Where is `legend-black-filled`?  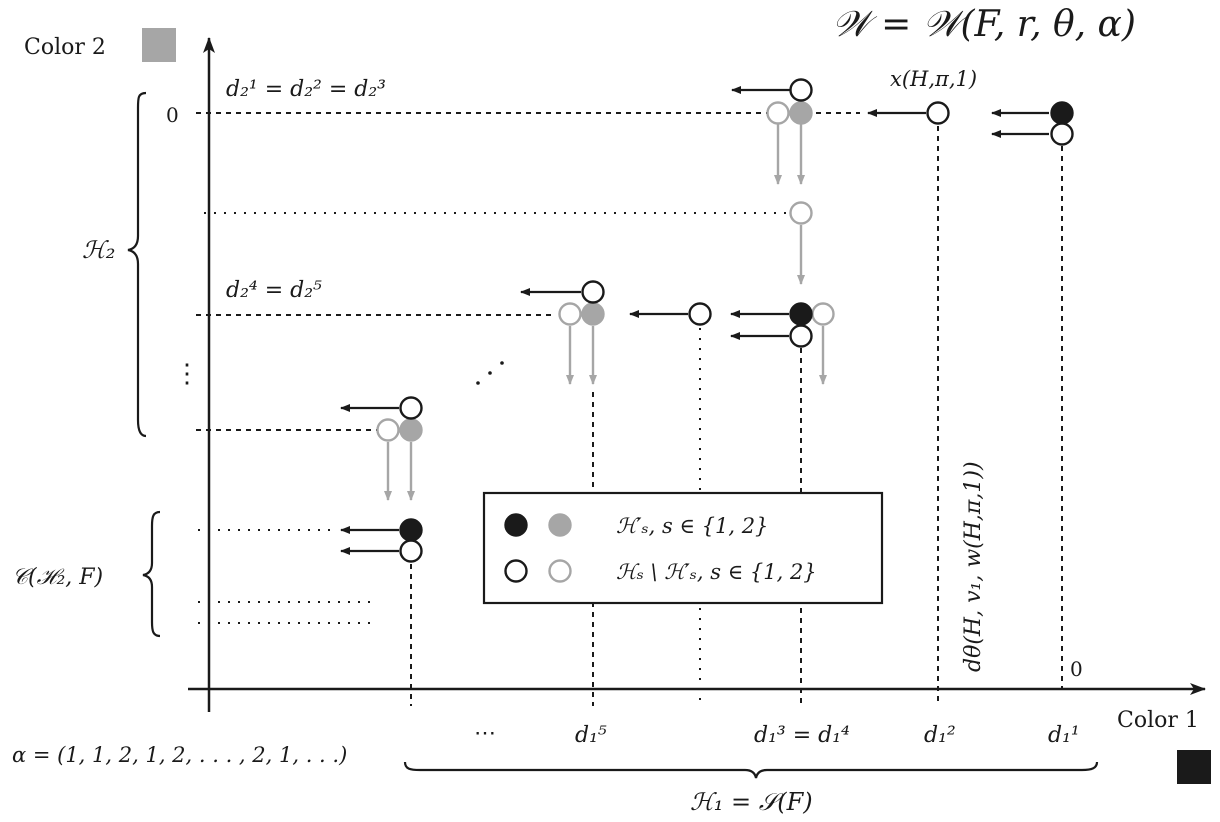
legend-black-filled is located at coordinates (516, 525).